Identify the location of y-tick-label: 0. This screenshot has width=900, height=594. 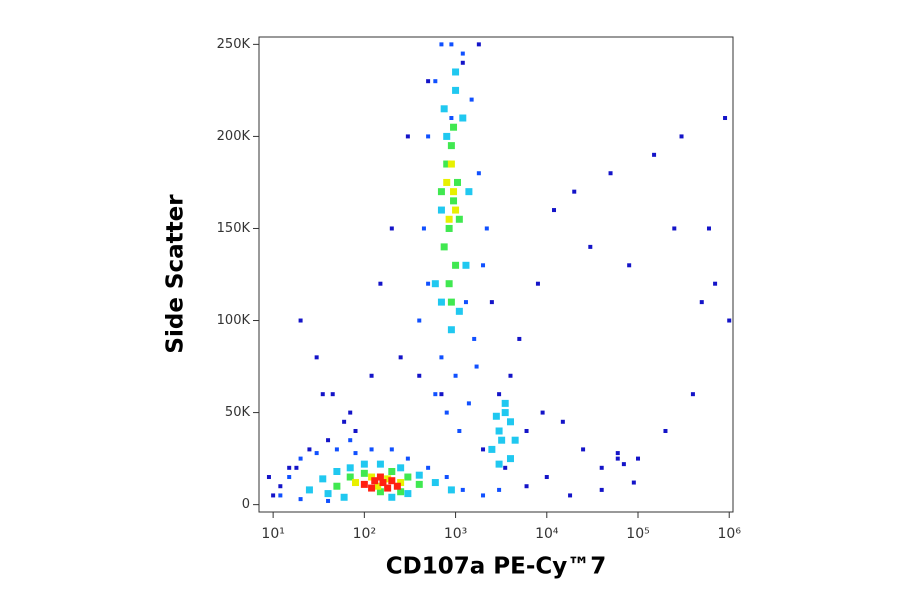
(246, 504).